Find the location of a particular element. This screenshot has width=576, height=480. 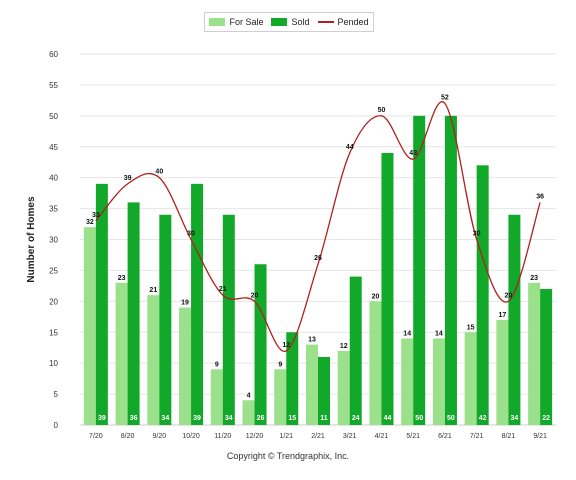

x-tick-label: 1/21 is located at coordinates (286, 436).